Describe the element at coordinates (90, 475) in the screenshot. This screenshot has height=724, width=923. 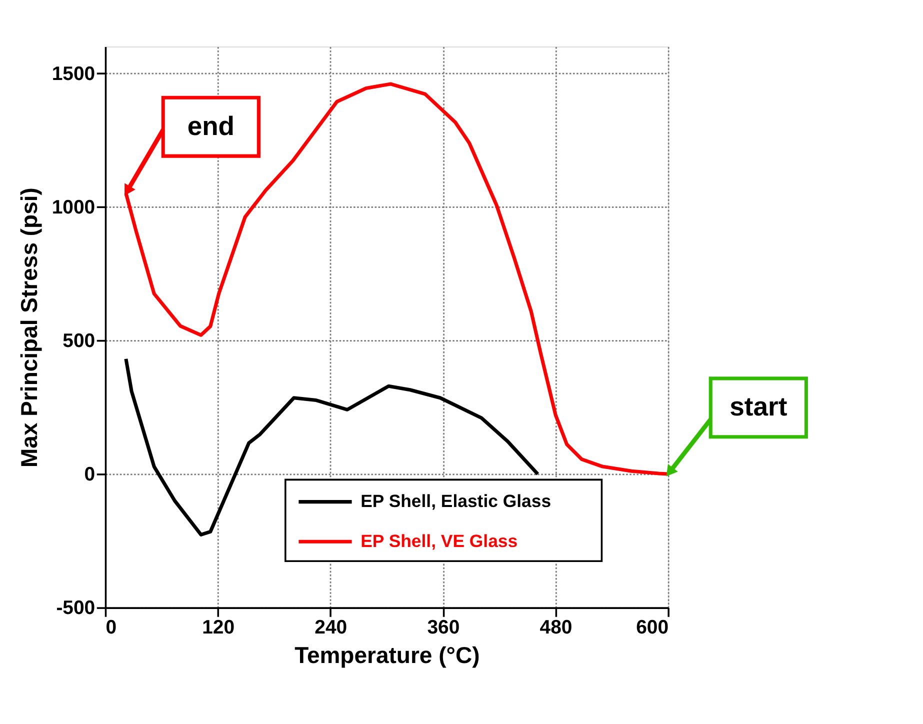
I see `y-tick-label: 0` at that location.